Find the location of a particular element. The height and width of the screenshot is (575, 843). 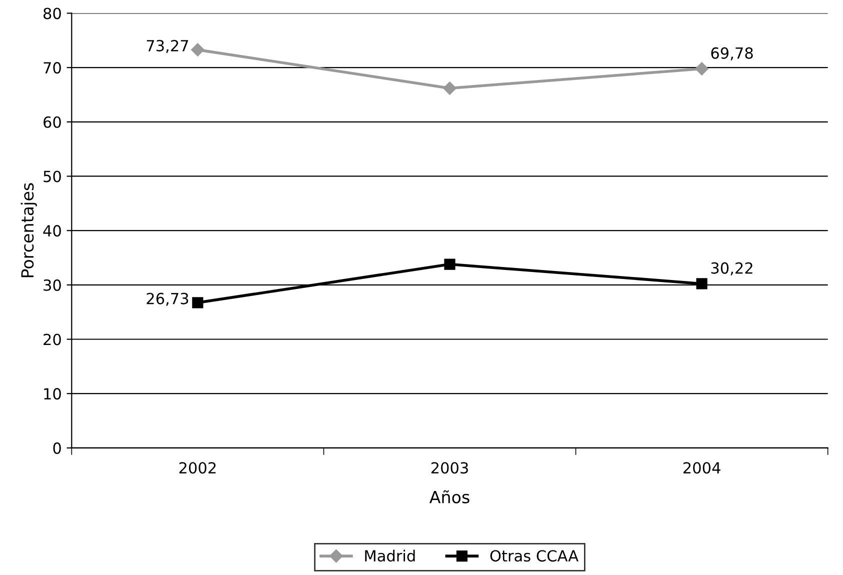

y-tick-label: 10 is located at coordinates (52, 394).